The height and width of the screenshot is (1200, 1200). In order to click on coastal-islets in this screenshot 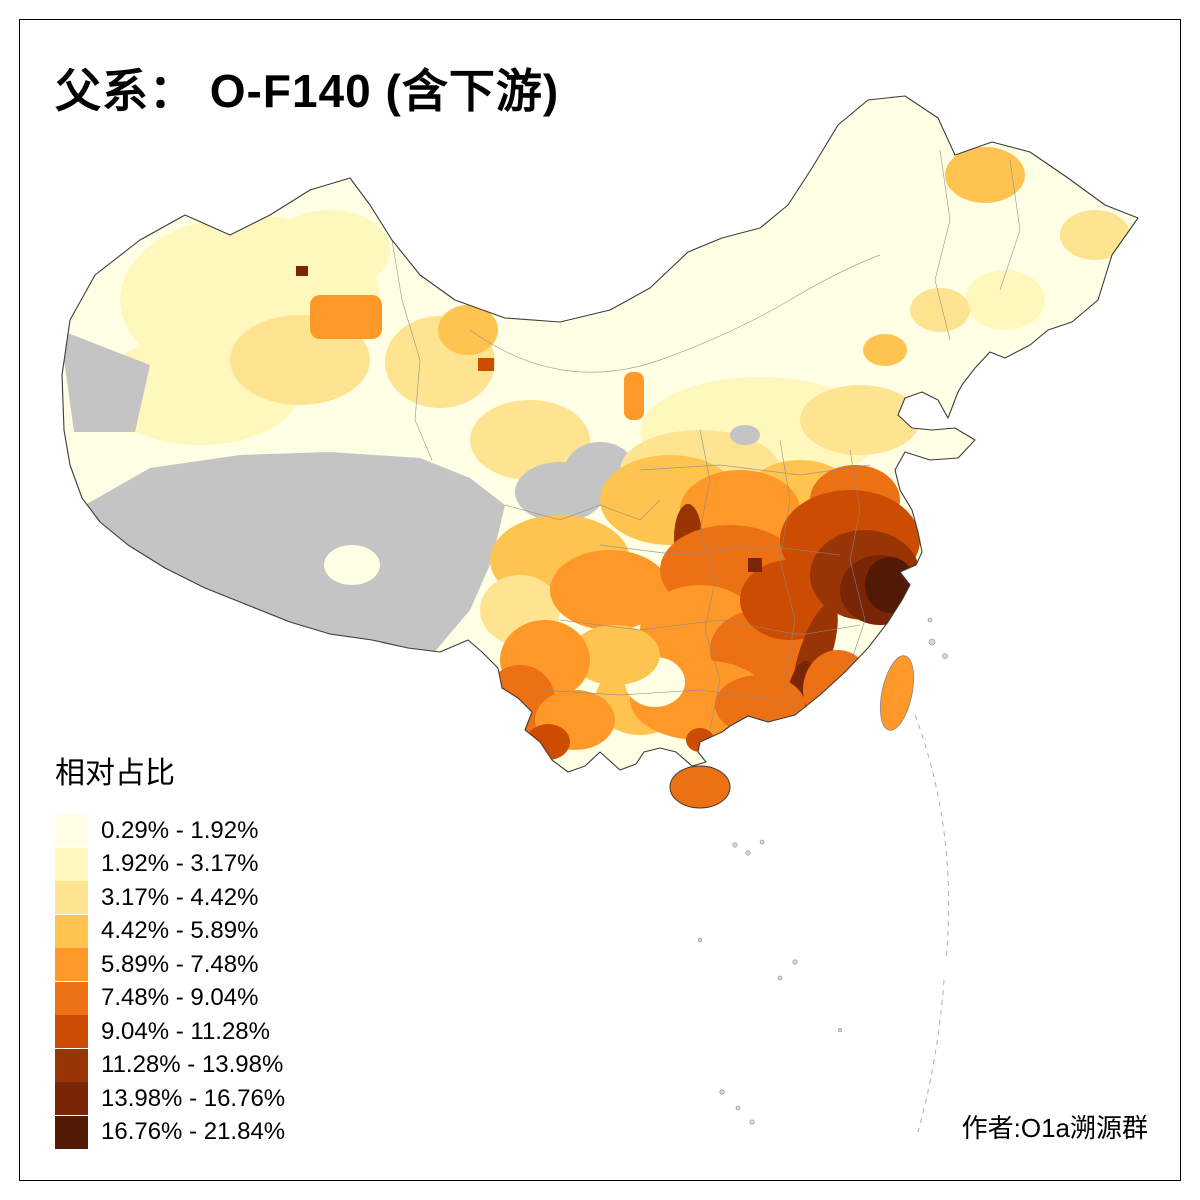, I will do `click(937, 638)`.